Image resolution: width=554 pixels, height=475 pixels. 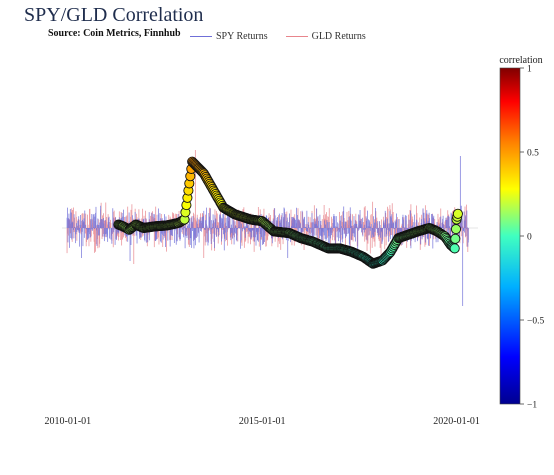 What do you see at coordinates (114, 33) in the screenshot?
I see `chart-subtitle: Source: Coin Metrics, Finnhub` at bounding box center [114, 33].